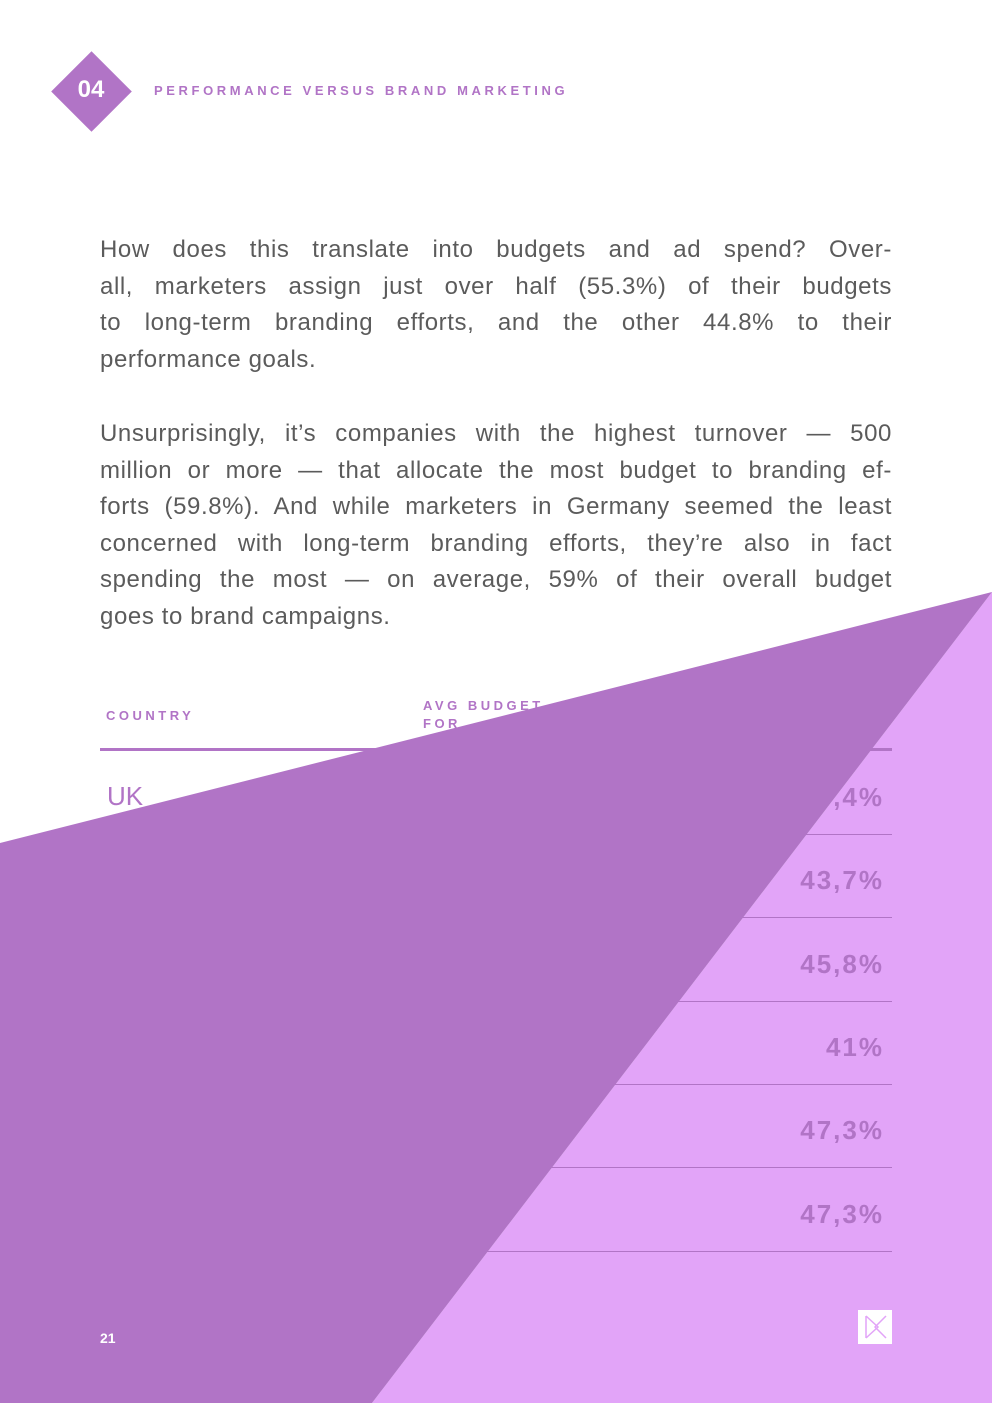  What do you see at coordinates (361, 90) in the screenshot?
I see `section-title: PERFORMANCE VERSUS BRAND MARKETING` at bounding box center [361, 90].